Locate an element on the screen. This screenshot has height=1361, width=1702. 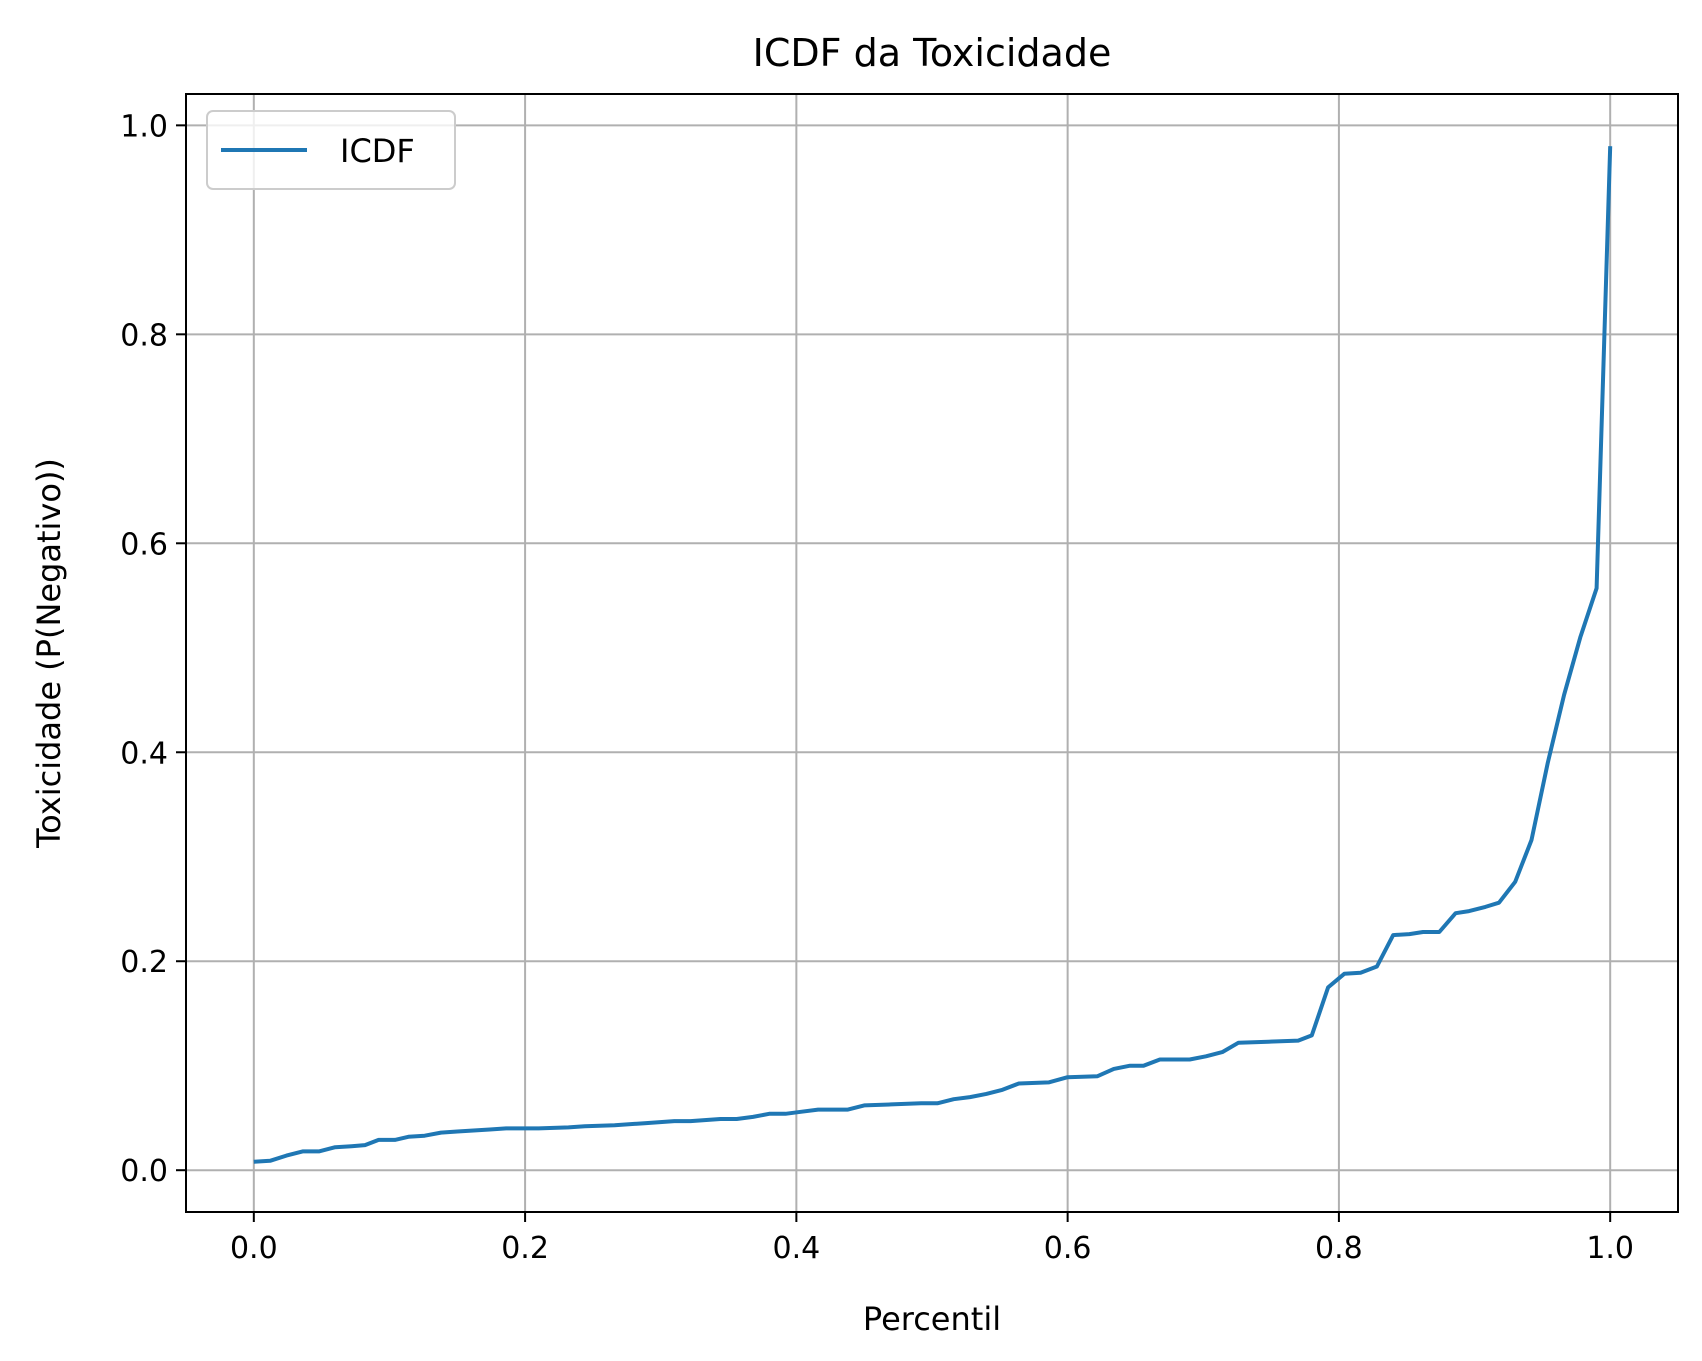
x-tick-label: 0.6 is located at coordinates (1068, 1248).